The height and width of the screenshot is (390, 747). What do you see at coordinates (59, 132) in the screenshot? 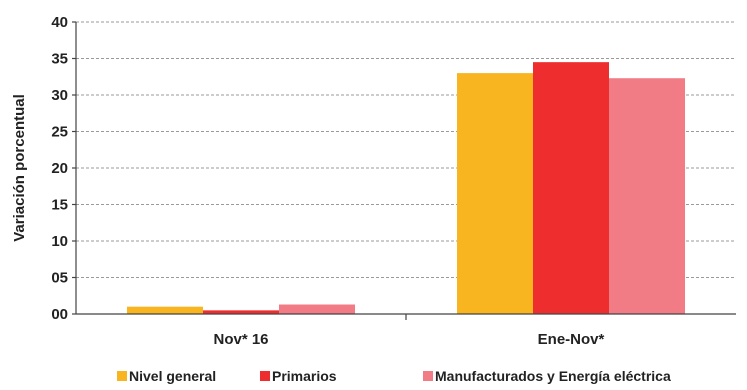
I see `y-tick-label: 25` at bounding box center [59, 132].